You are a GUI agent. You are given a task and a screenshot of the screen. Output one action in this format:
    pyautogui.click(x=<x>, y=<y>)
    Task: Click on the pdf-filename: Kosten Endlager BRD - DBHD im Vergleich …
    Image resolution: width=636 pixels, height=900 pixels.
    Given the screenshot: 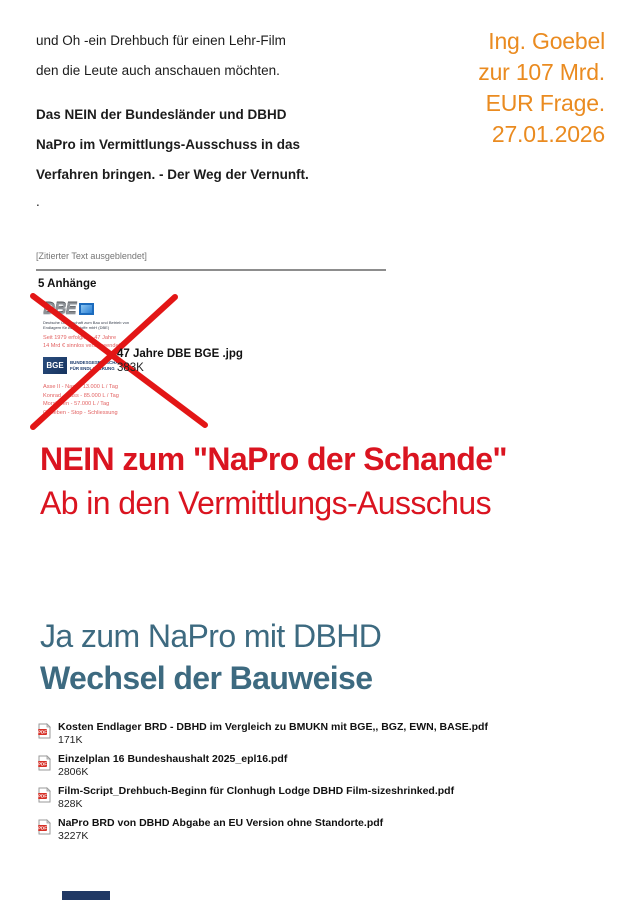 What is the action you would take?
    pyautogui.click(x=273, y=727)
    